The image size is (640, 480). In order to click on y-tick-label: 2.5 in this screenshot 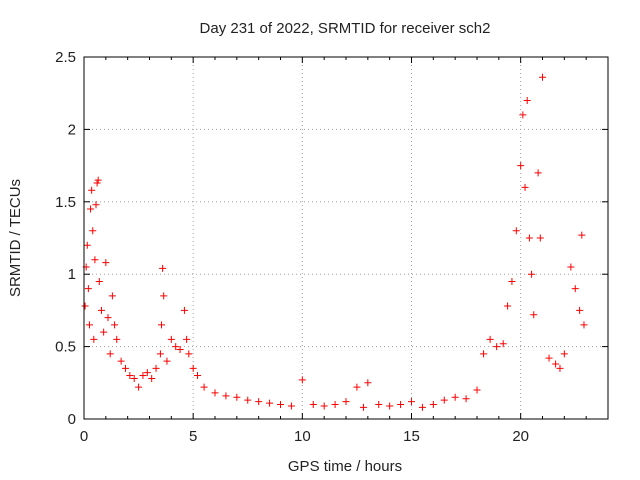, I will do `click(65, 57)`.